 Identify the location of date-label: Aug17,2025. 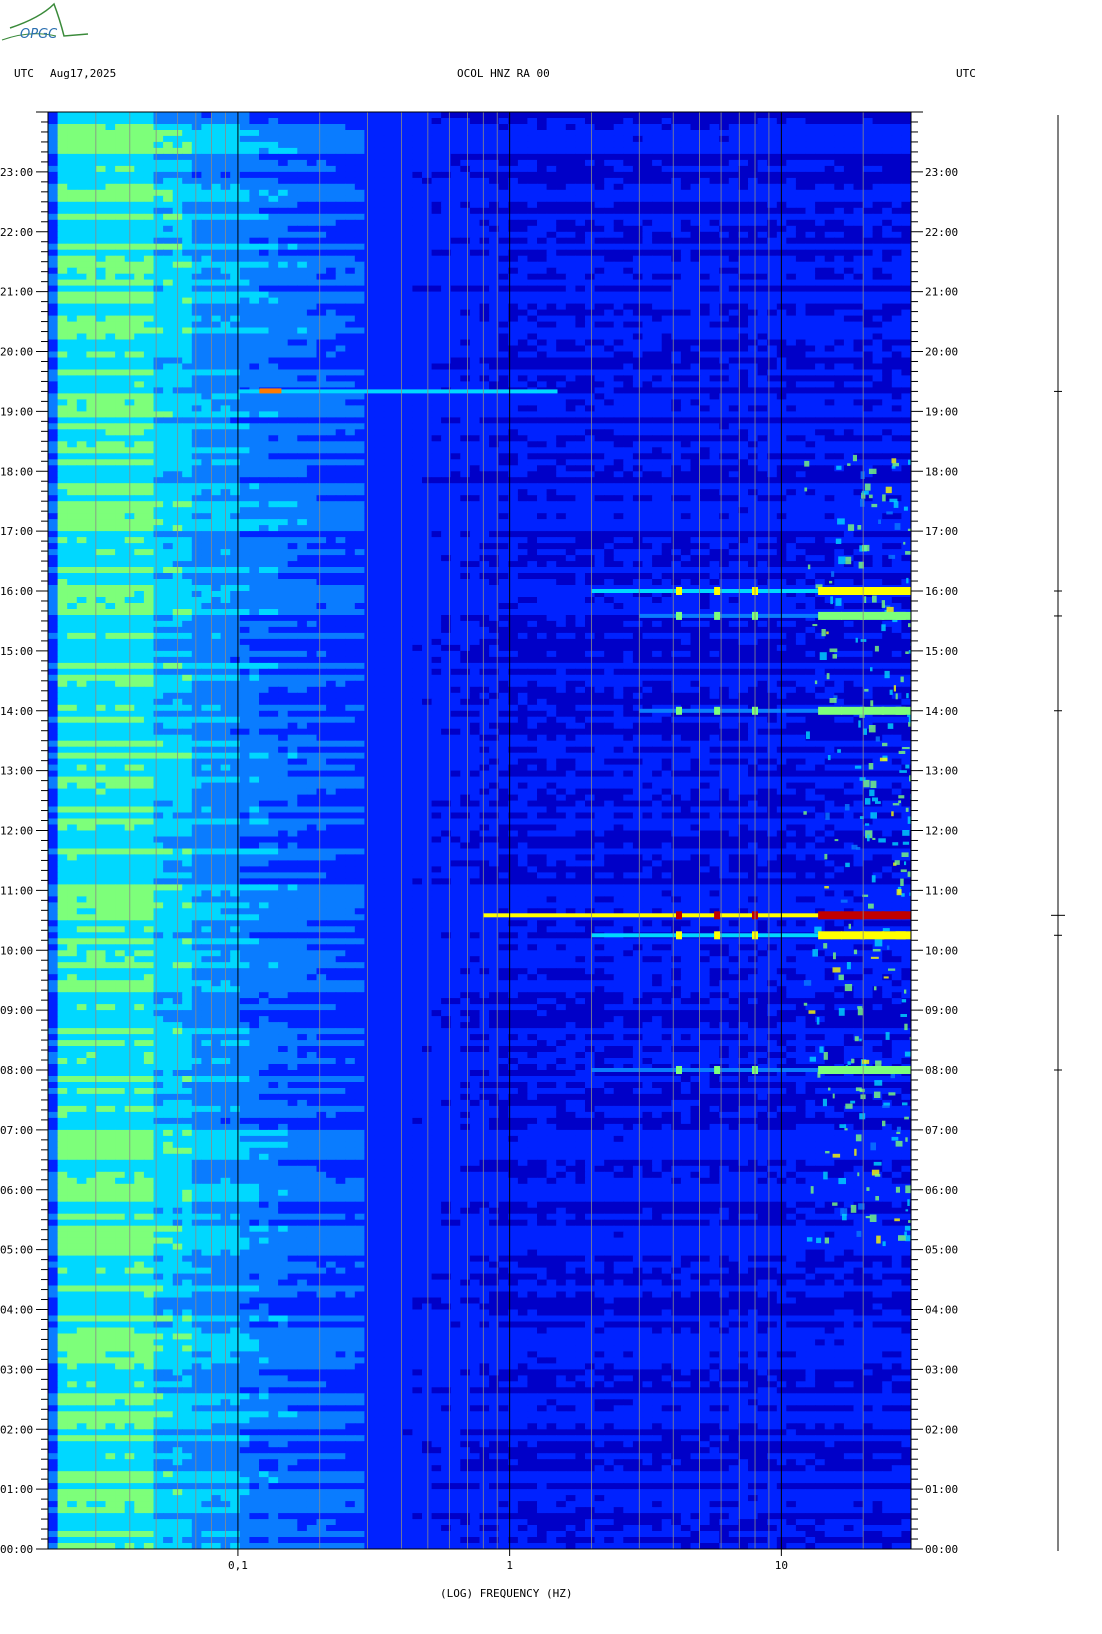
(83, 73).